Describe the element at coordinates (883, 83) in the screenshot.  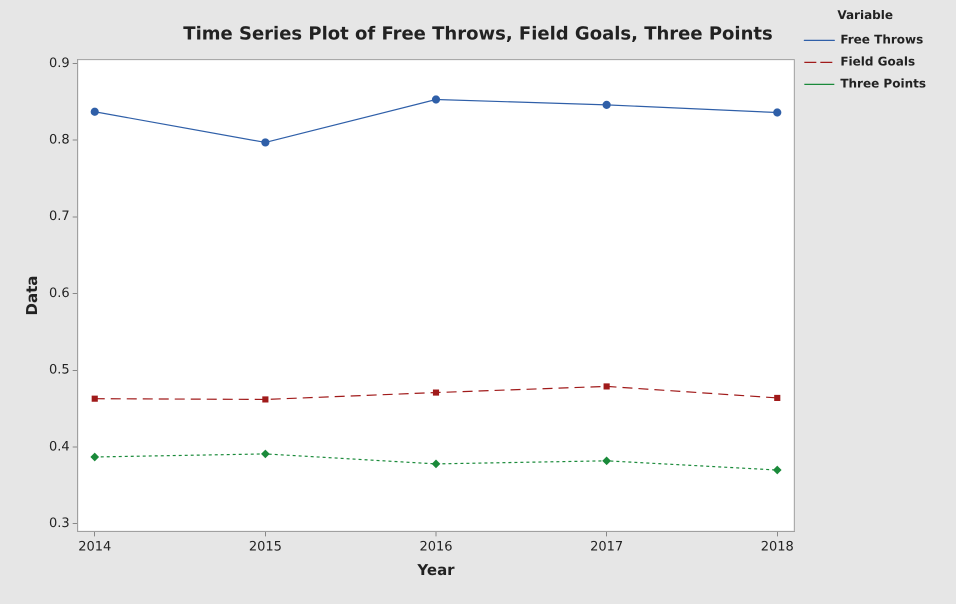
I see `legend-label: Three Points` at that location.